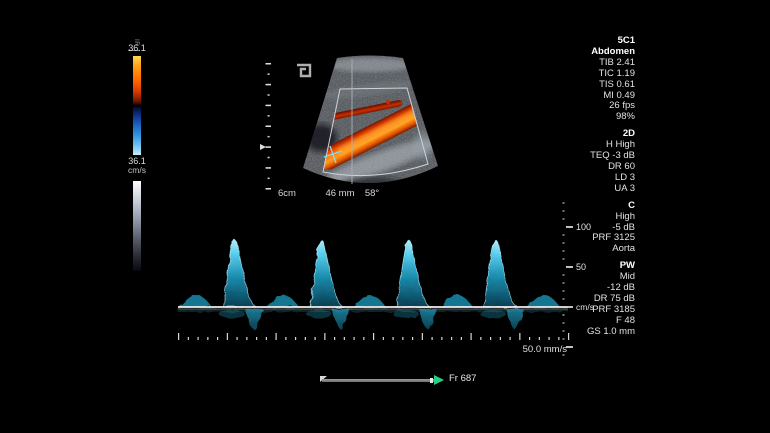 This screenshot has width=770, height=433. I want to click on steer-angle-label: 58°, so click(372, 193).